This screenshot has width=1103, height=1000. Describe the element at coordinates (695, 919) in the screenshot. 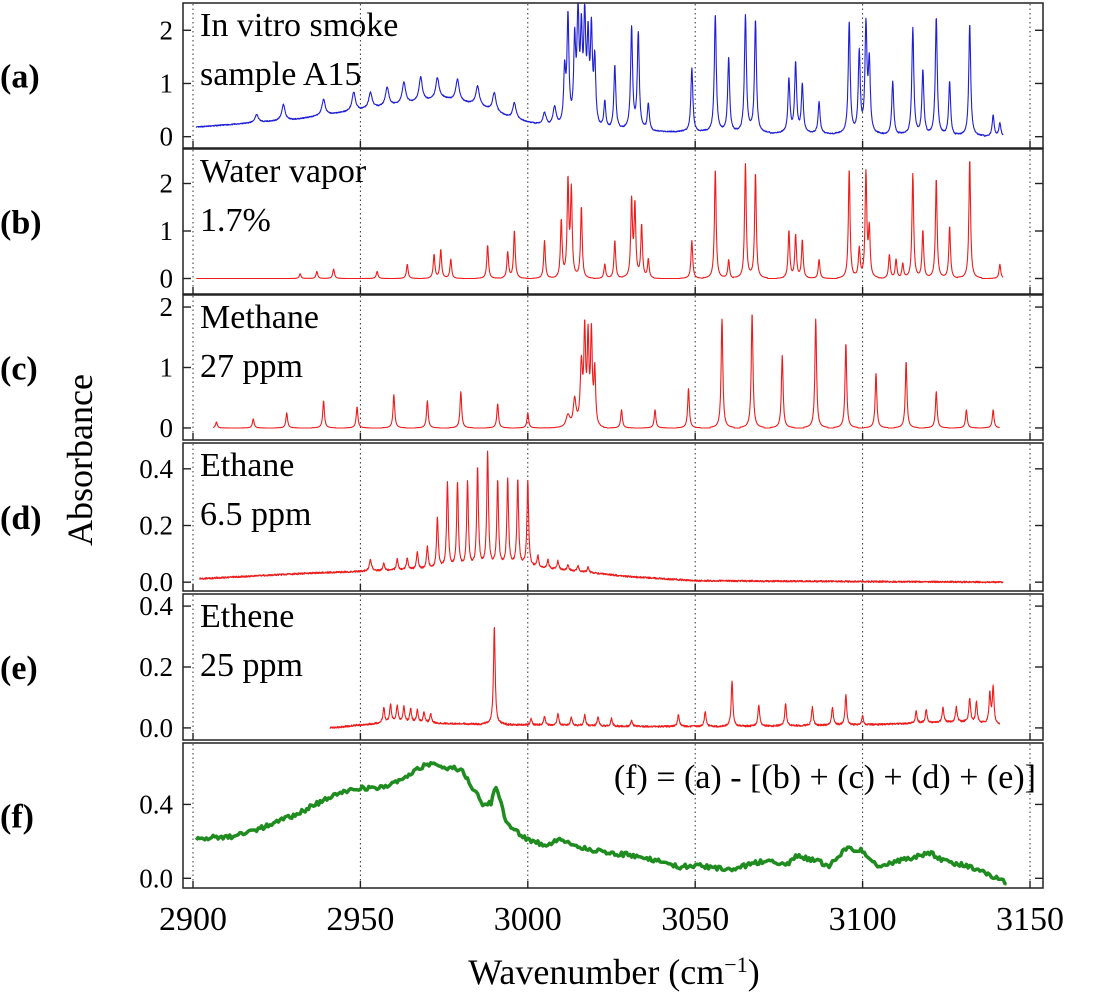

I see `x-tick-label: 3050` at that location.